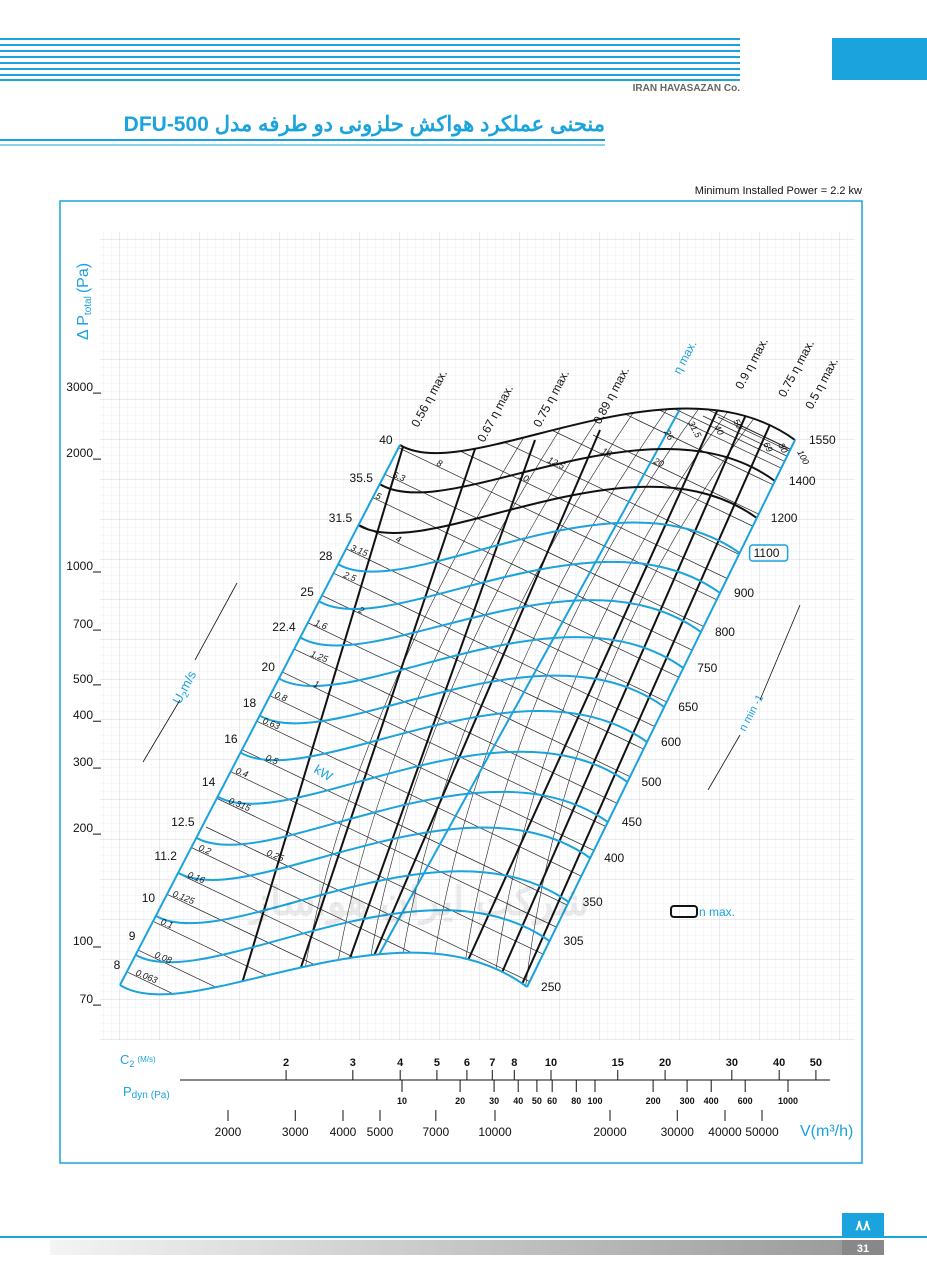 Image resolution: width=927 pixels, height=1280 pixels. Describe the element at coordinates (87, 999) in the screenshot. I see `y-tick-label: 70` at that location.